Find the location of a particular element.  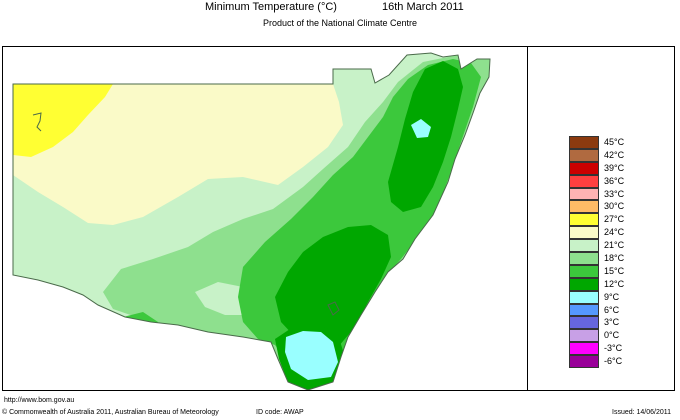

legend-row: 18°C is located at coordinates (599, 258).